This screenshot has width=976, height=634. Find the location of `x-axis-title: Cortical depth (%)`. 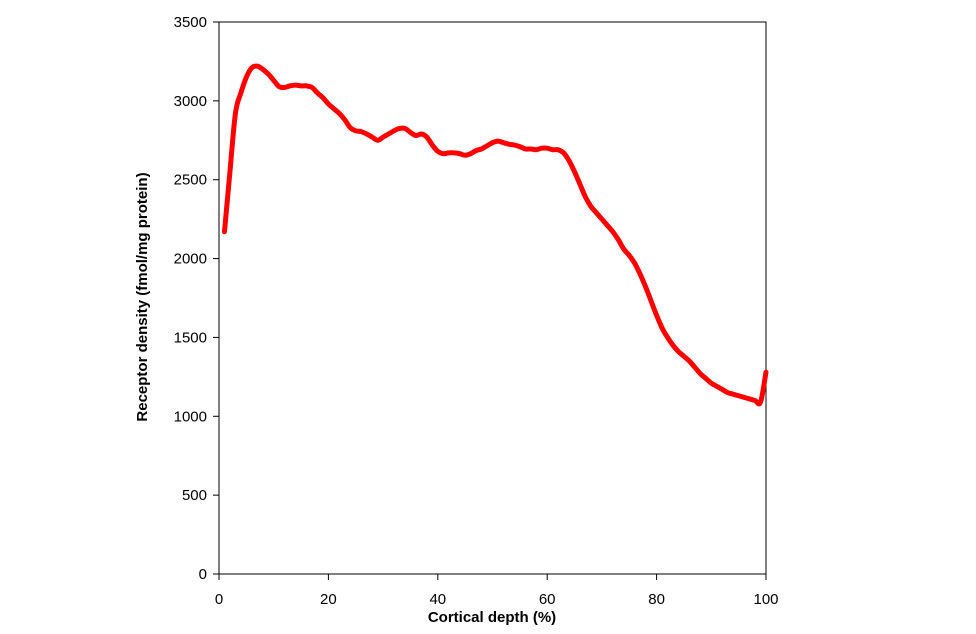

x-axis-title: Cortical depth (%) is located at coordinates (492, 617).